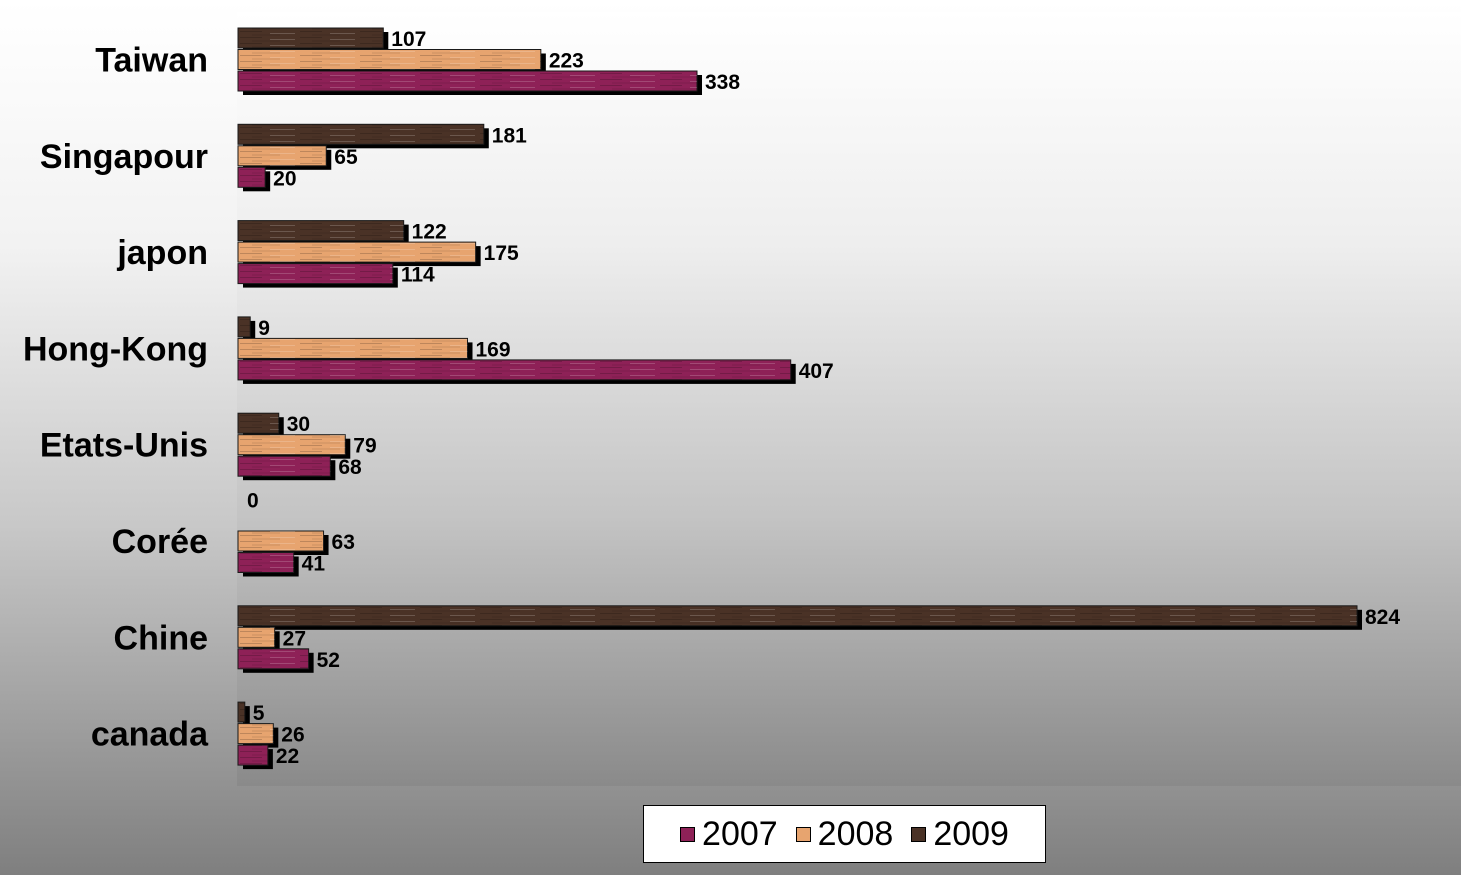 The image size is (1461, 880). What do you see at coordinates (162, 253) in the screenshot?
I see `category-label: japon` at bounding box center [162, 253].